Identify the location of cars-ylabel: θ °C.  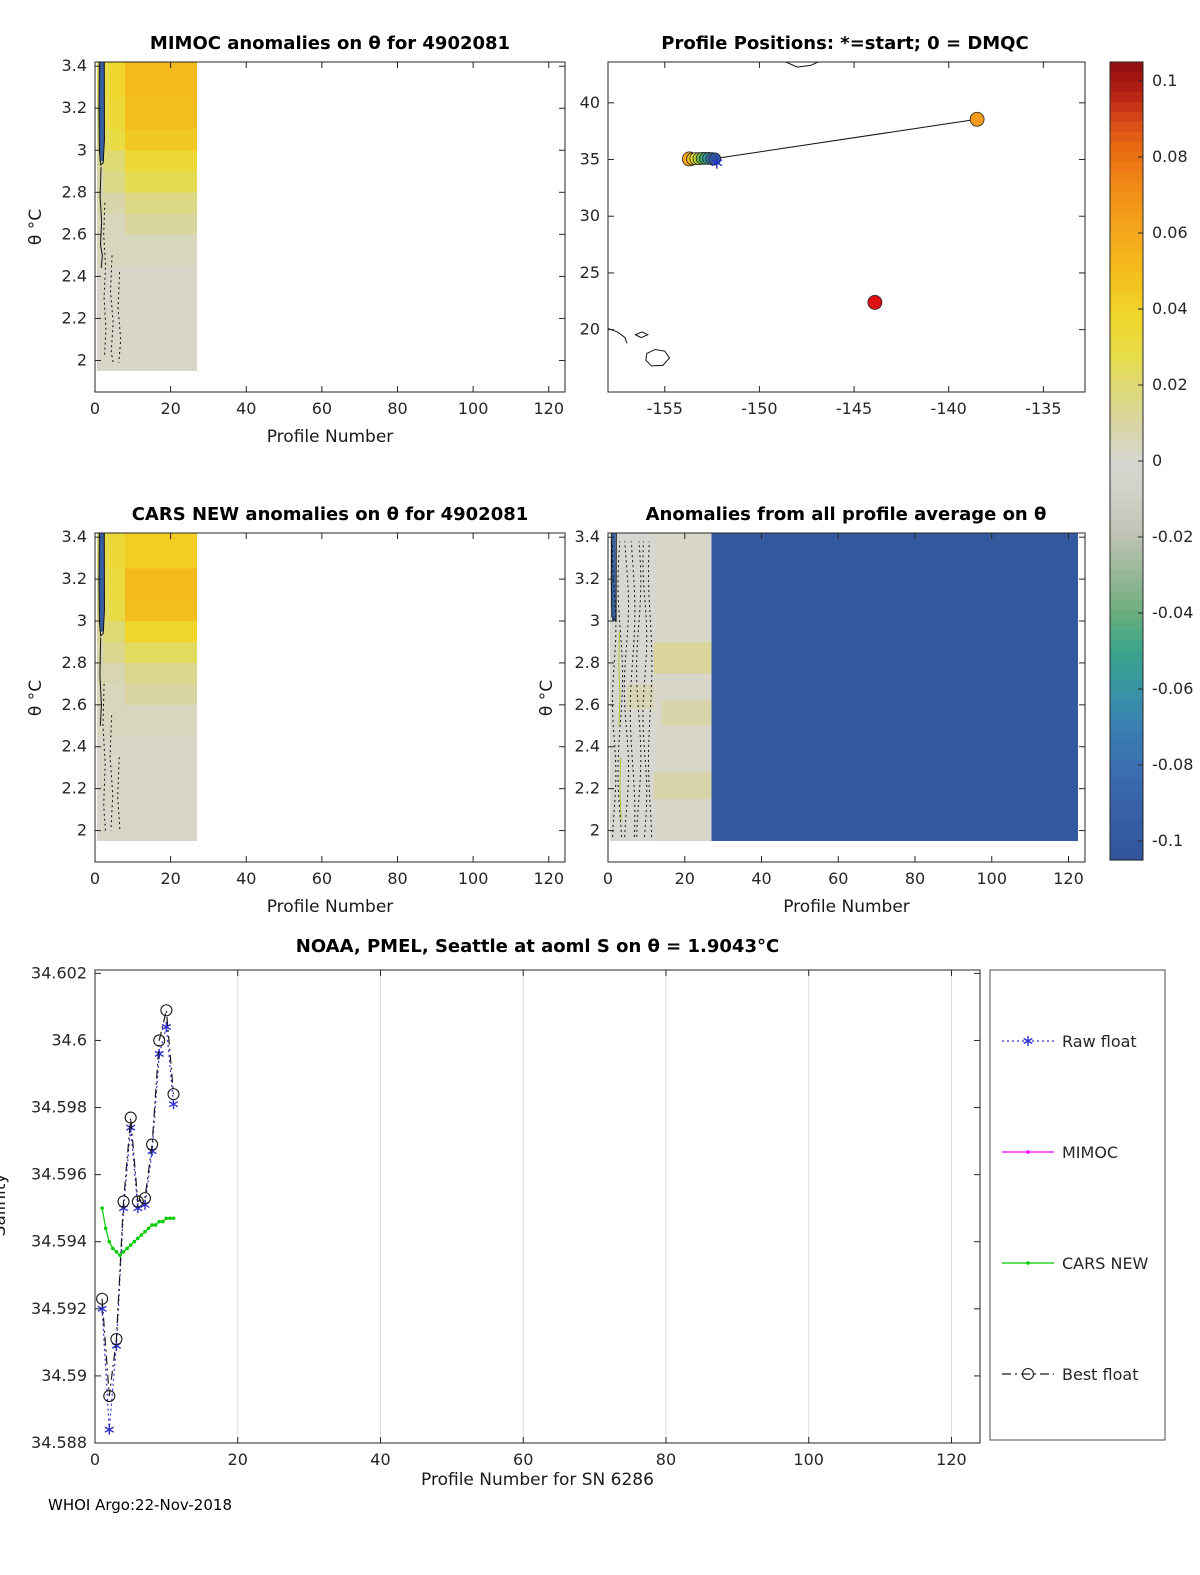
(36, 698).